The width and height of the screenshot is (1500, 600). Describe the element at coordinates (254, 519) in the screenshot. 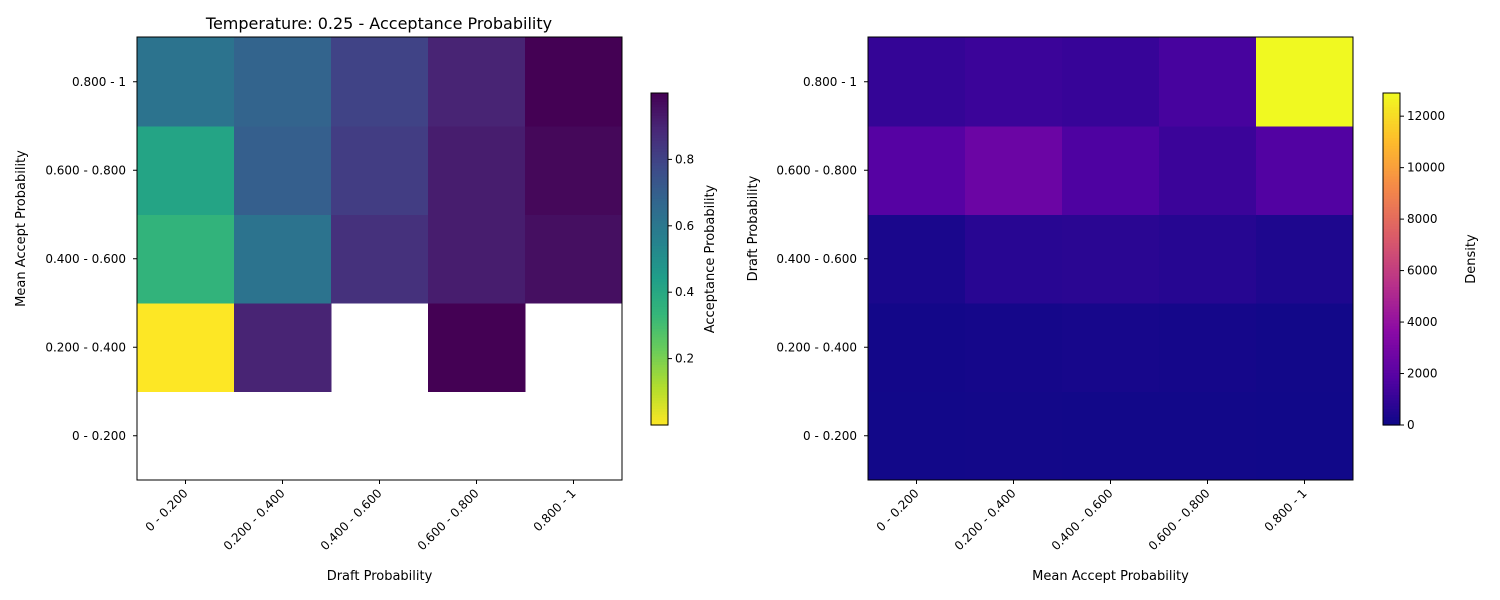

I see `x-tick-label: 0.200 - 0.400` at that location.